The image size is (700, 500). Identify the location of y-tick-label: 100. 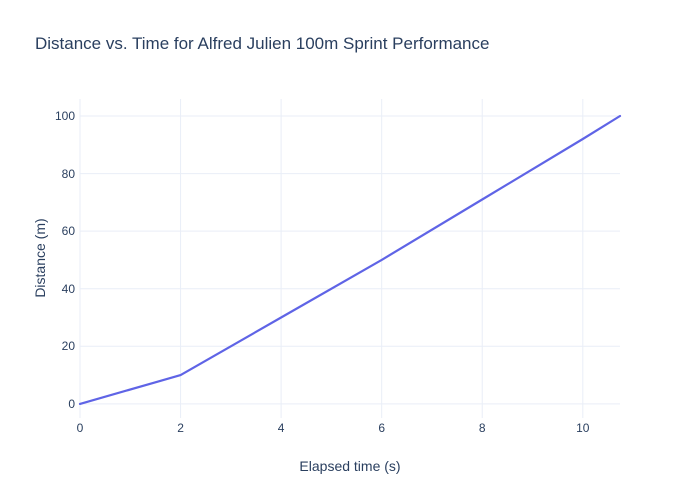
(64, 115).